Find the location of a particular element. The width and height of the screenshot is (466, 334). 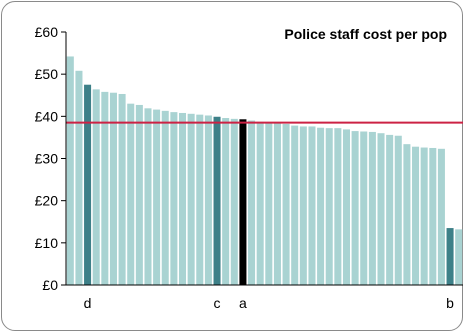

bar-highlight-c is located at coordinates (217, 200).